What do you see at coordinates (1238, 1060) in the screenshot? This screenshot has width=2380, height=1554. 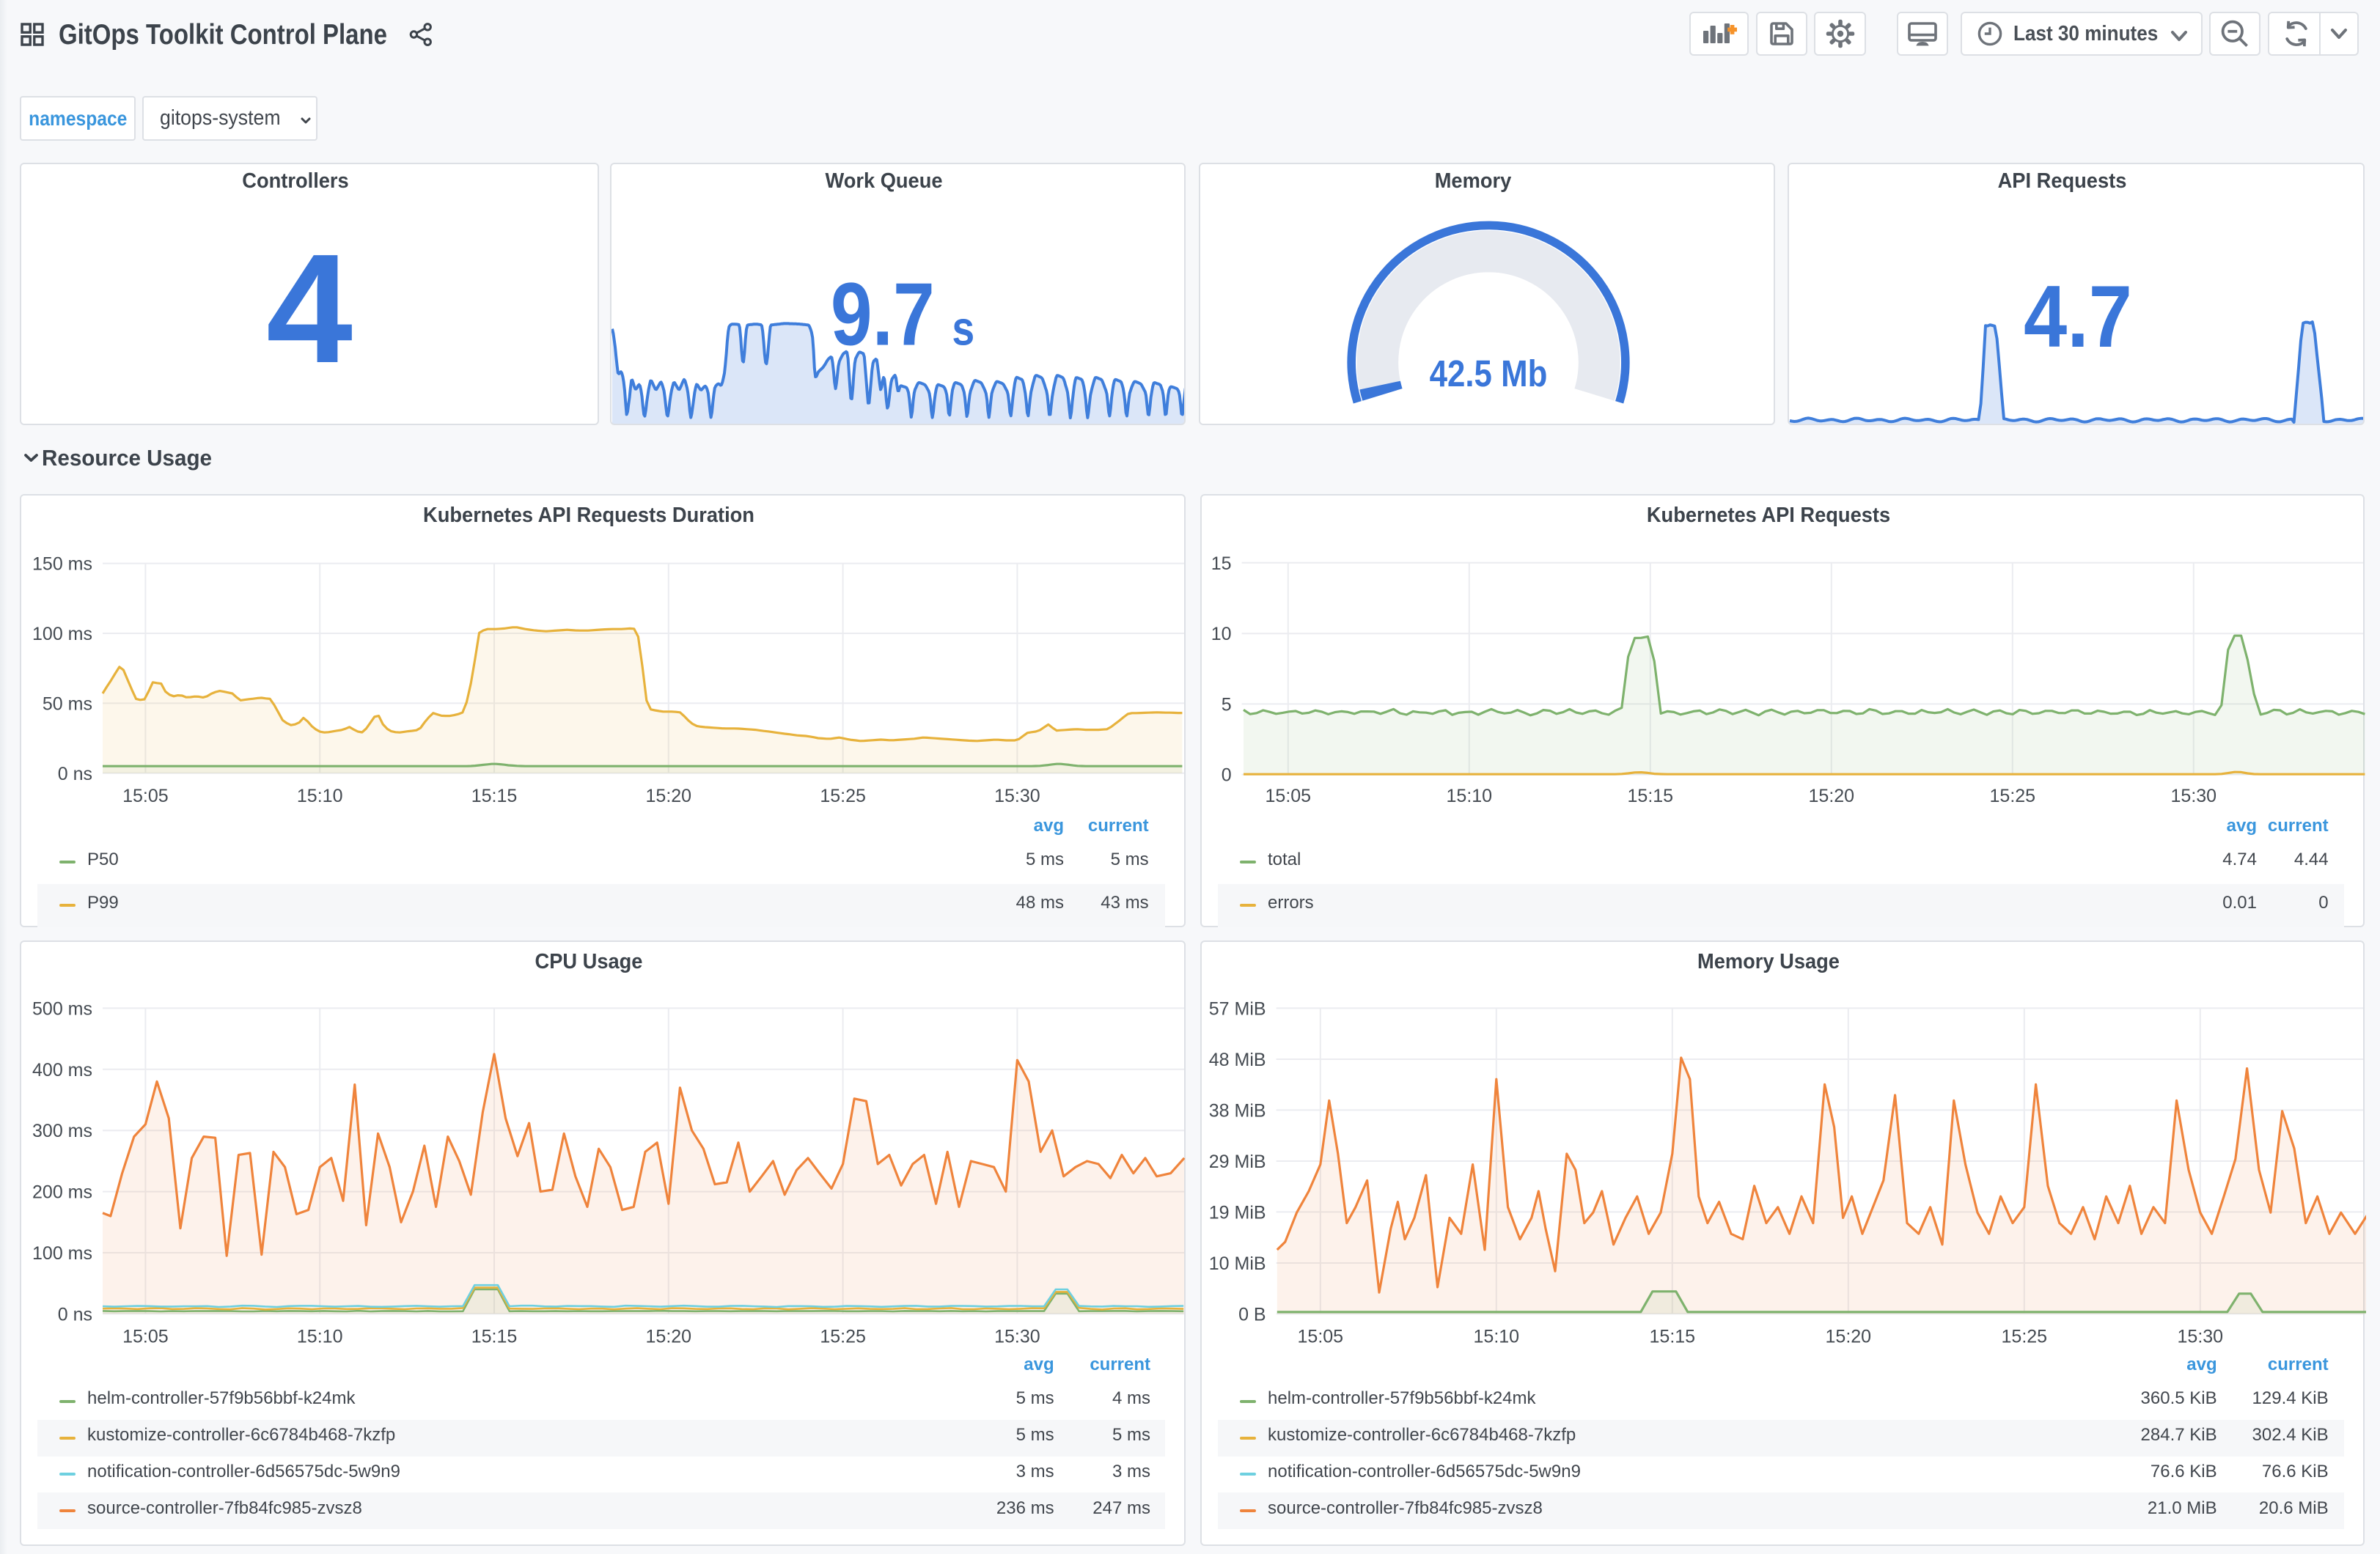 I see `svg-text: 48 MiB` at bounding box center [1238, 1060].